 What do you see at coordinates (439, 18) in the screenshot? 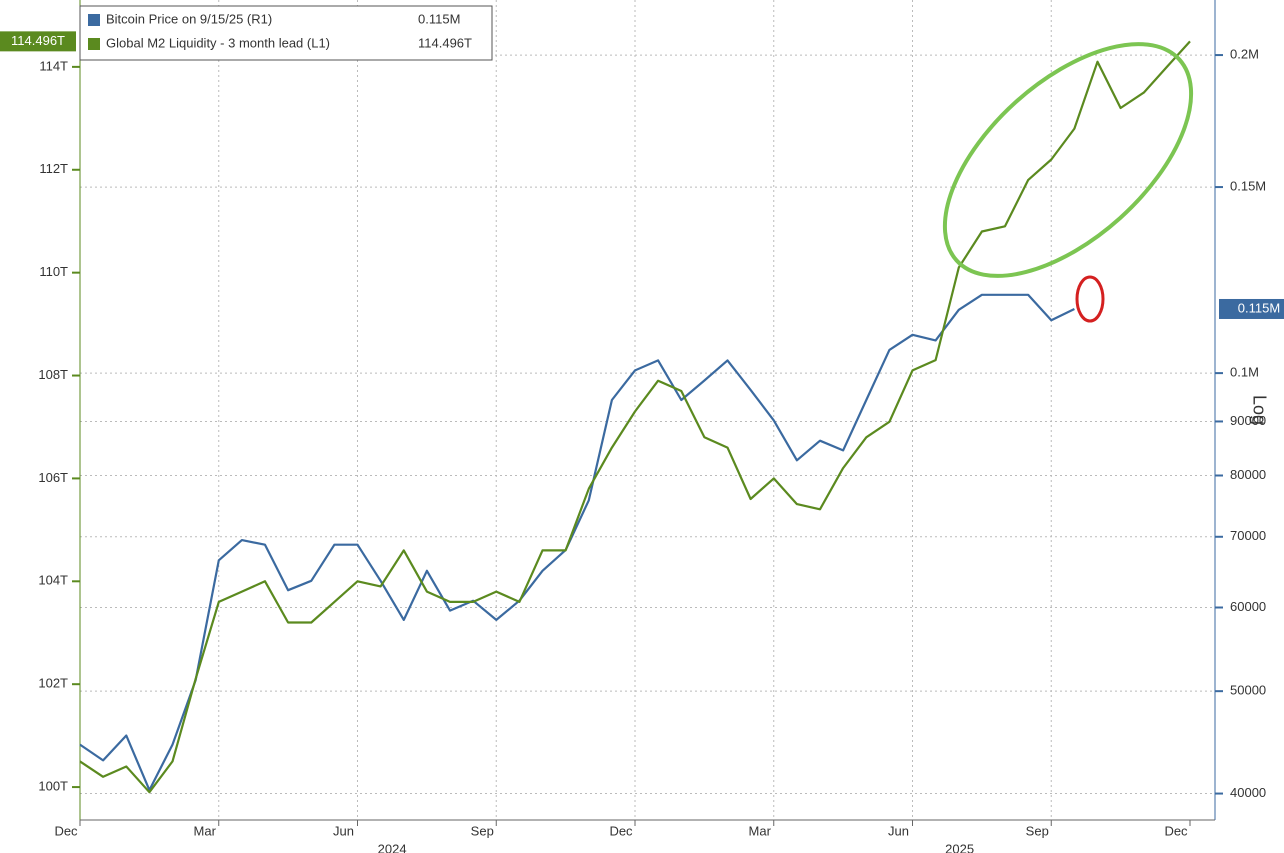
I see `legend-value: 0.115M` at bounding box center [439, 18].